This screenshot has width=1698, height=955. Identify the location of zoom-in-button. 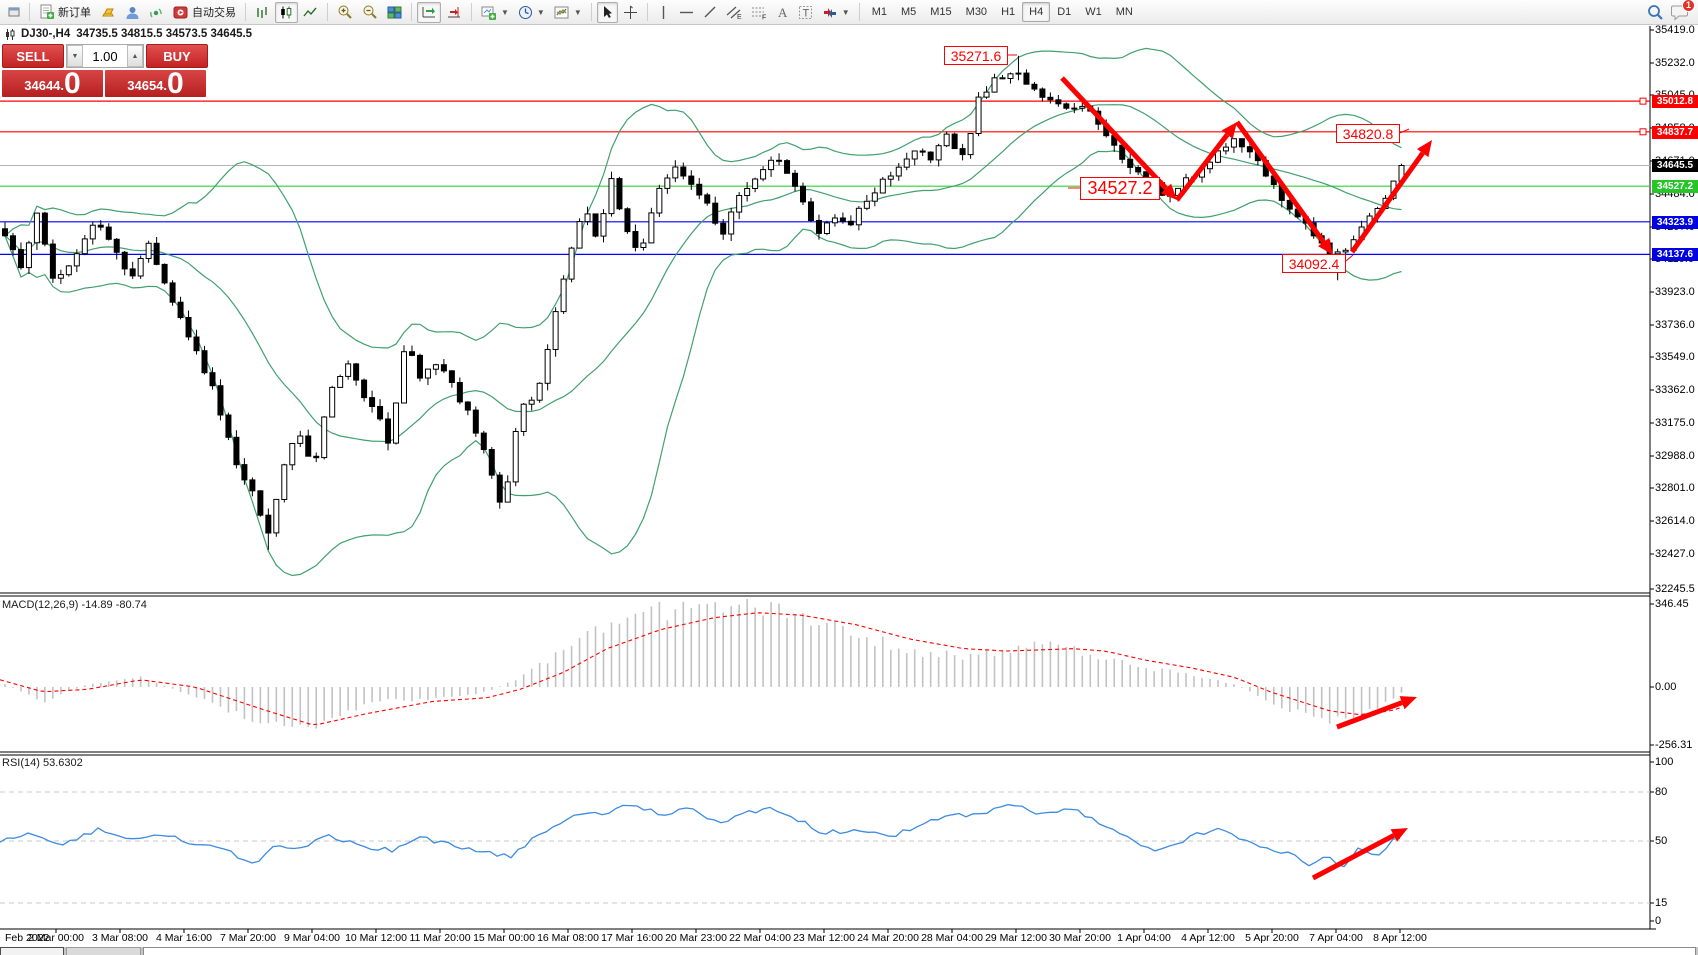
(345, 12).